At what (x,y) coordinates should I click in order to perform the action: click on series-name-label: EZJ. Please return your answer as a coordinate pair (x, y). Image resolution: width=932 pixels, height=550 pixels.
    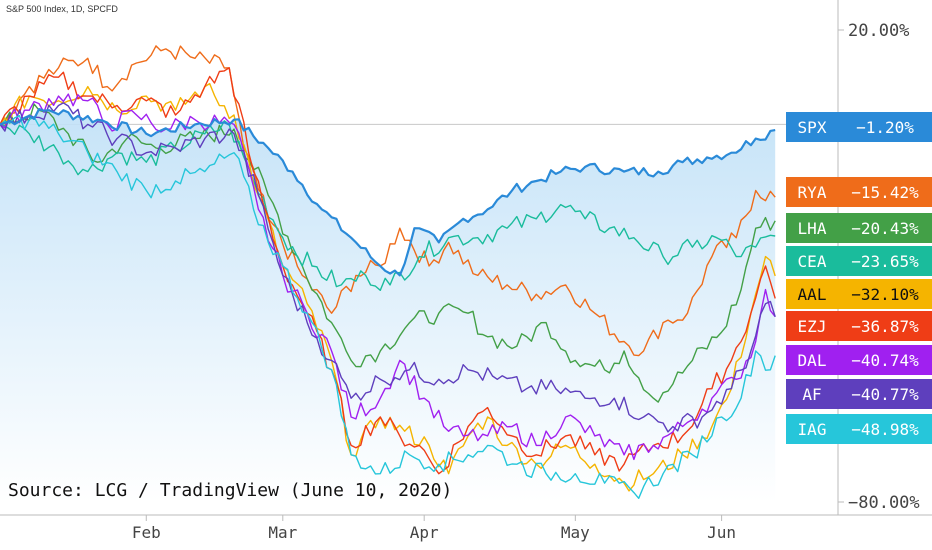
    Looking at the image, I should click on (812, 326).